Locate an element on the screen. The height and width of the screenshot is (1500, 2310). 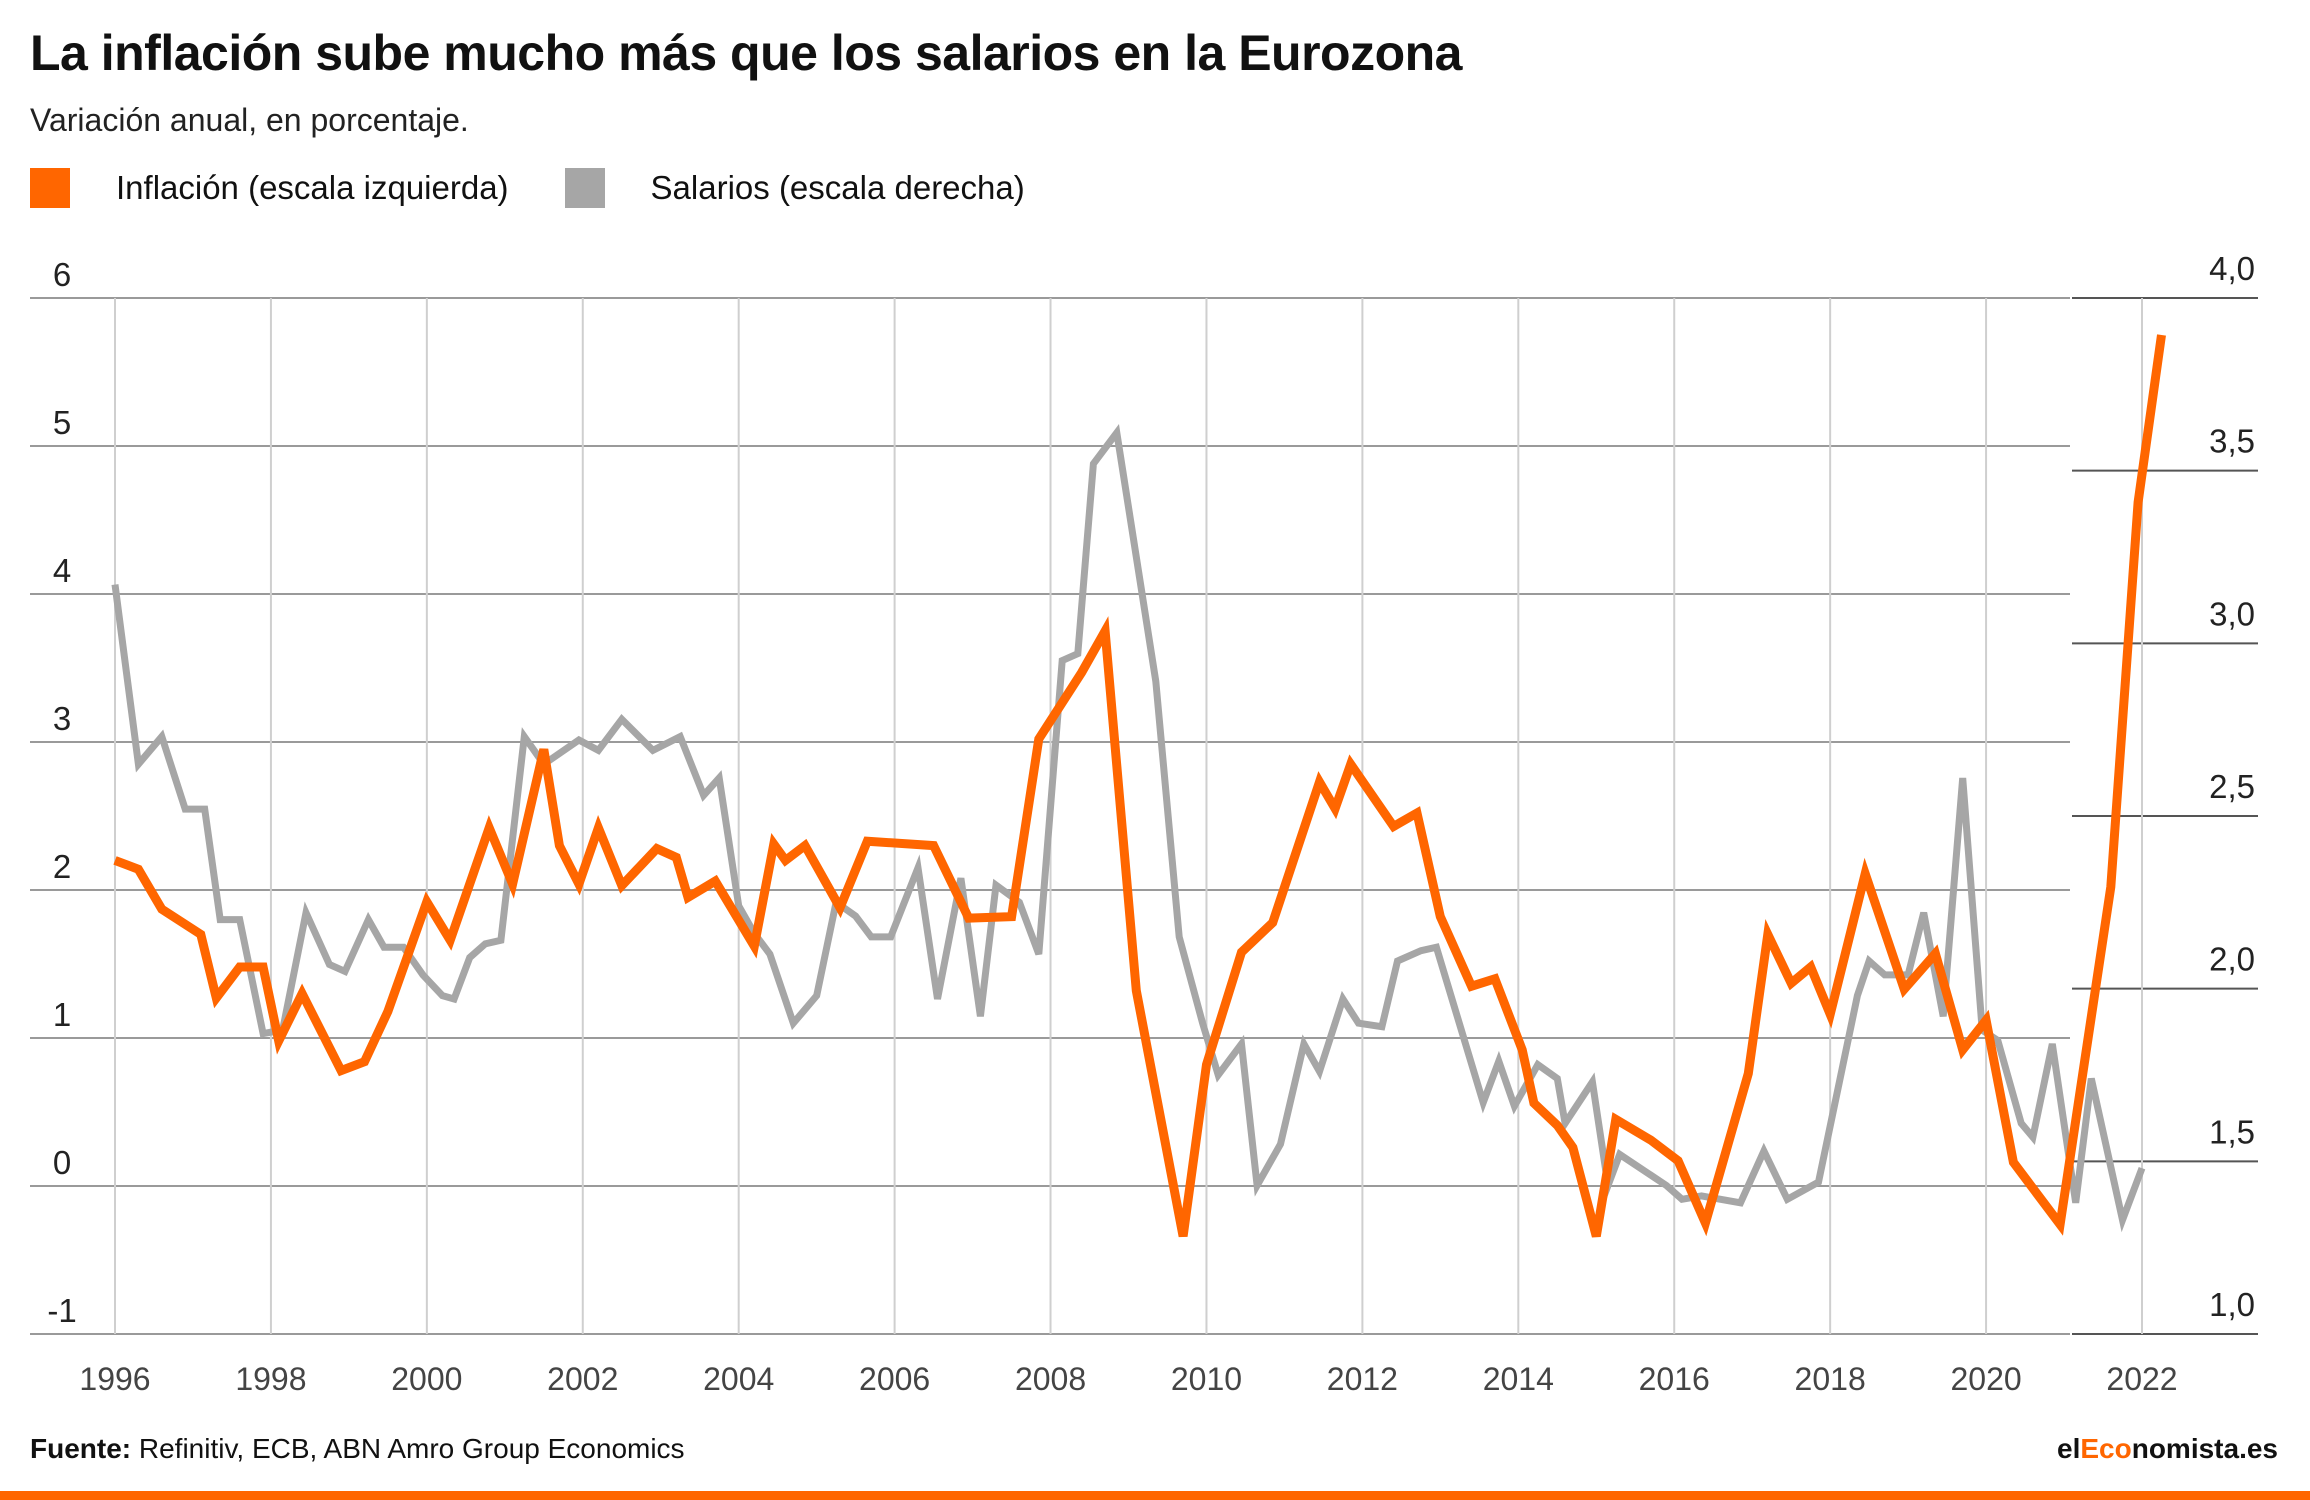
legend-label-salaries: Salarios (escala derecha) is located at coordinates (837, 187).